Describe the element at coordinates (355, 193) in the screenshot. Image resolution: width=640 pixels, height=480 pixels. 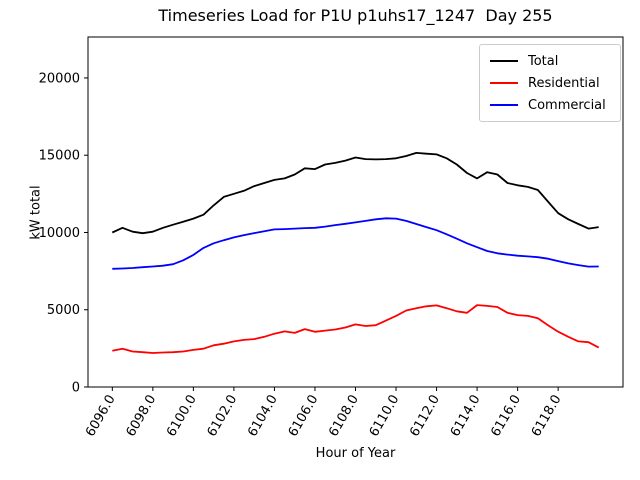
I see `series-line-total` at that location.